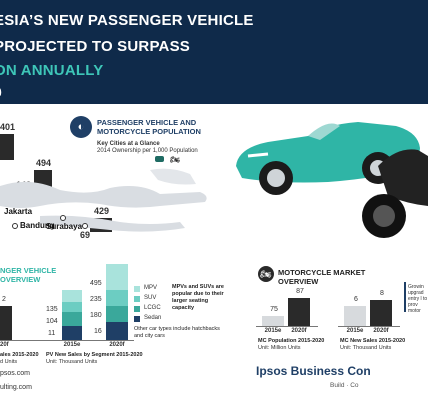  Describe the element at coordinates (98, 331) in the screenshot. I see `segment-value: 16` at that location.